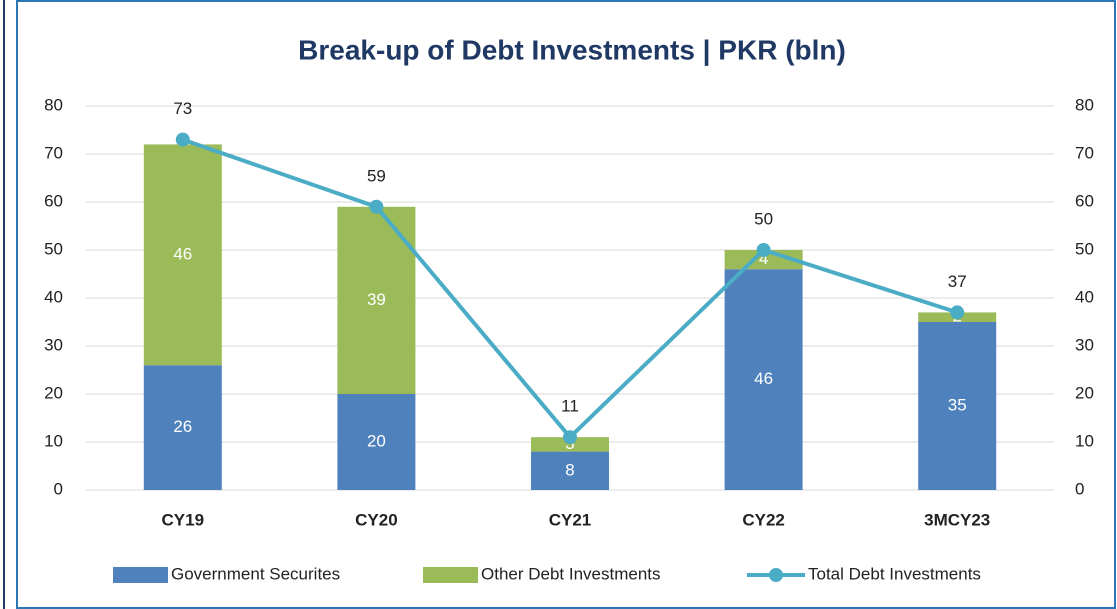 The height and width of the screenshot is (609, 1117). What do you see at coordinates (1084, 392) in the screenshot?
I see `y2-tick-label: 20` at bounding box center [1084, 392].